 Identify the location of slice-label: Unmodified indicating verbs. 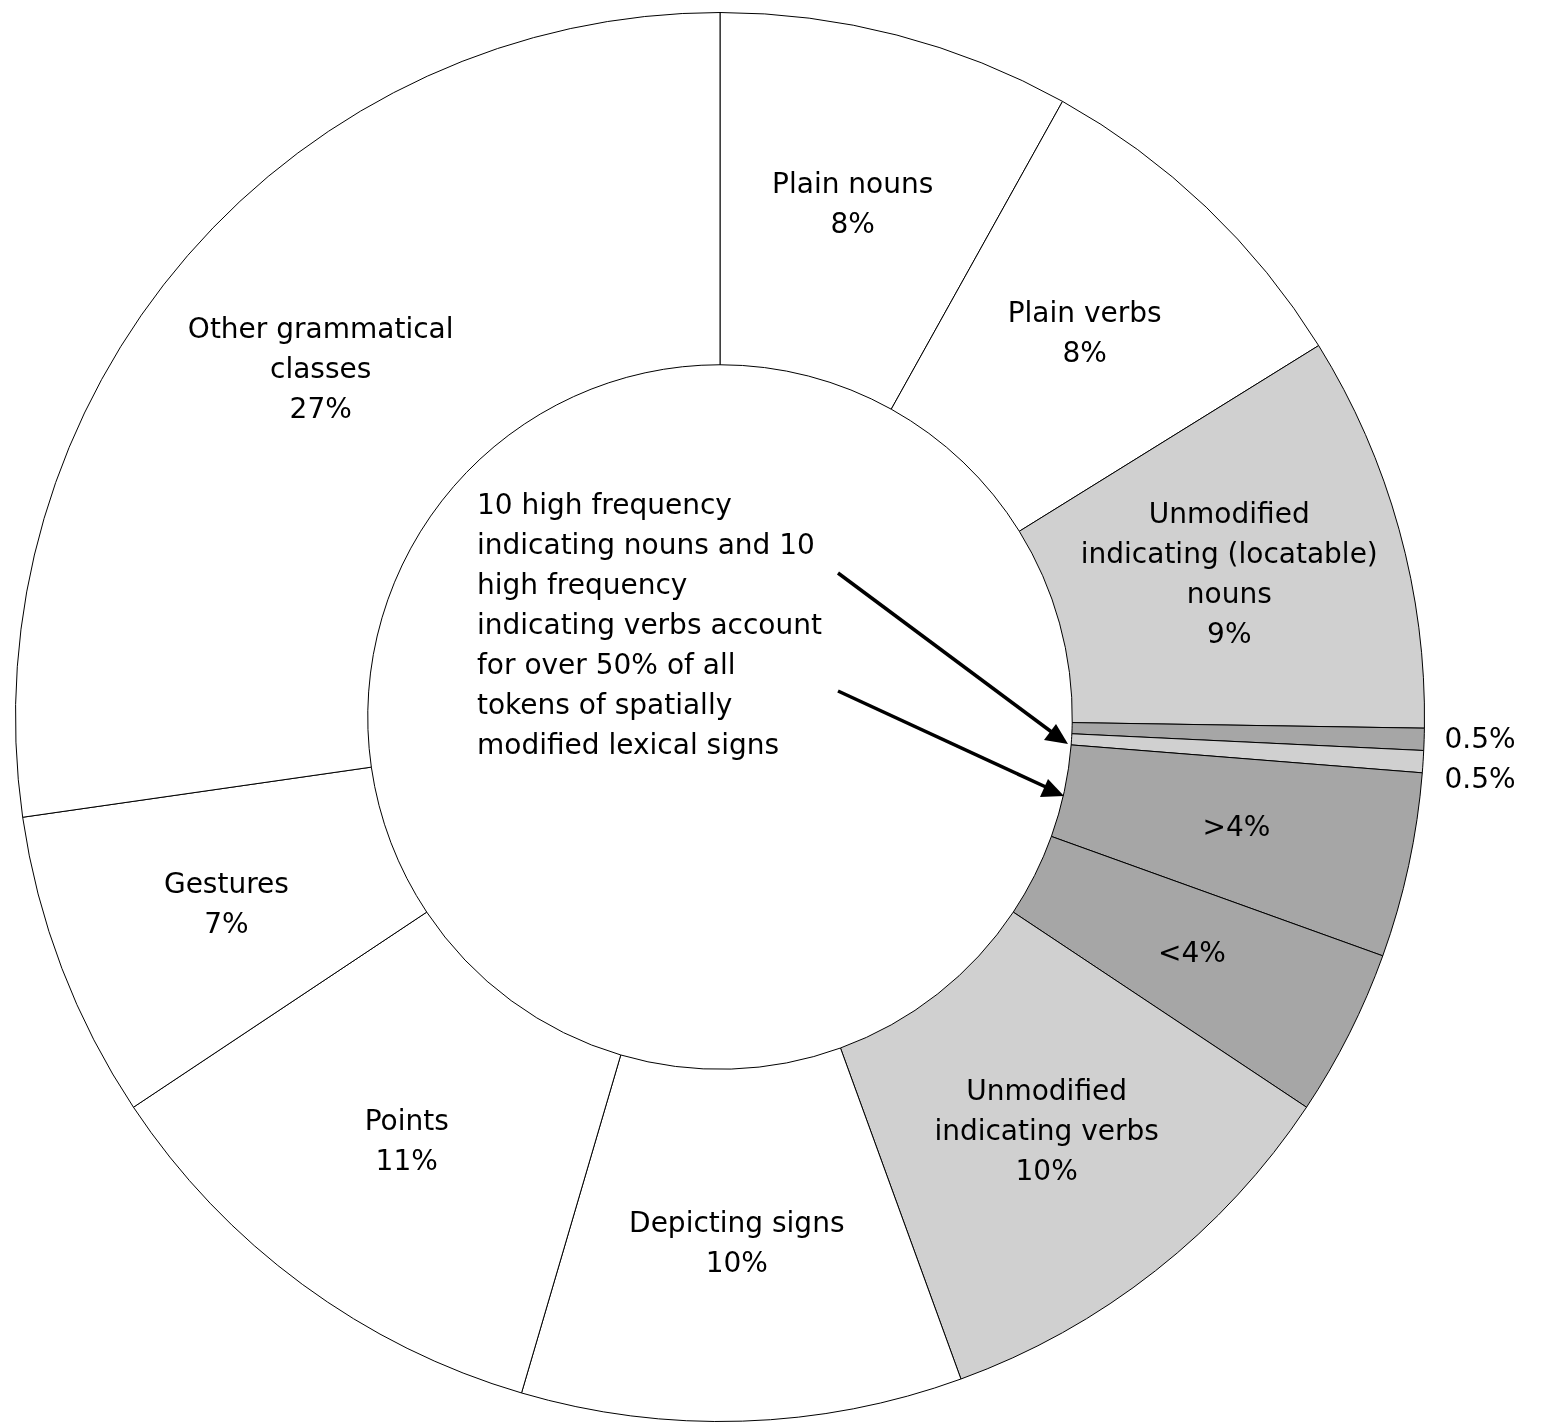
(1046, 1110).